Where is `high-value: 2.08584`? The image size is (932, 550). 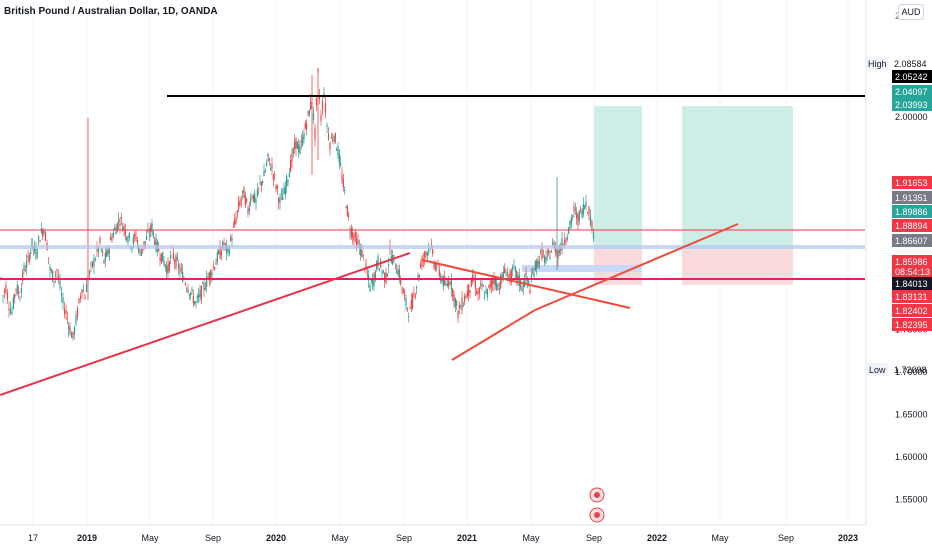 high-value: 2.08584 is located at coordinates (910, 64).